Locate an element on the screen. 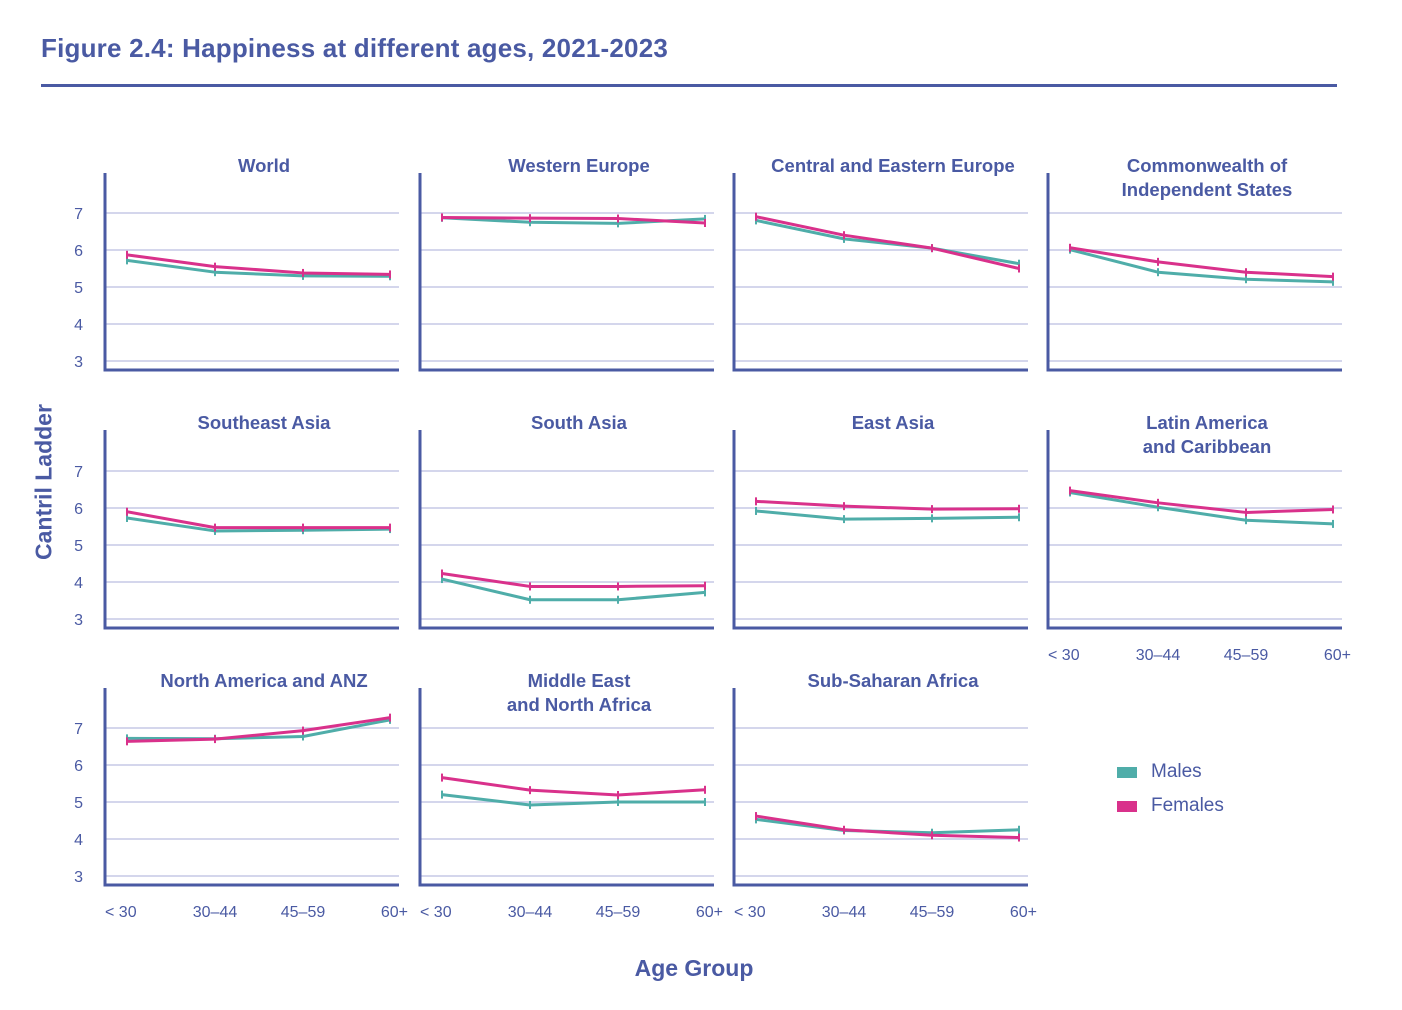  legend-swatch-males is located at coordinates (1127, 772).